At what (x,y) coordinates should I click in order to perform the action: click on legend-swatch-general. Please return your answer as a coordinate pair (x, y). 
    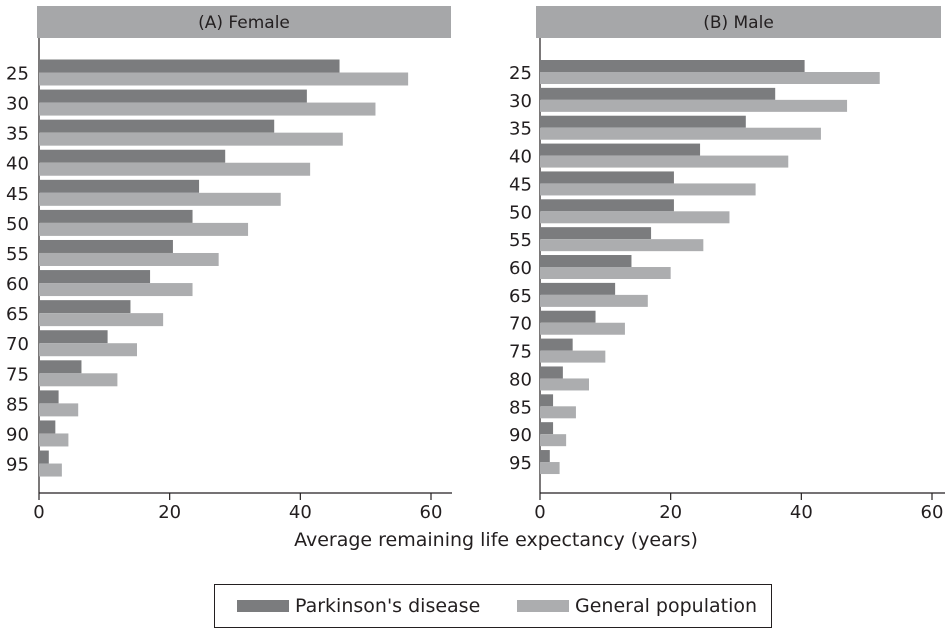
    Looking at the image, I should click on (543, 606).